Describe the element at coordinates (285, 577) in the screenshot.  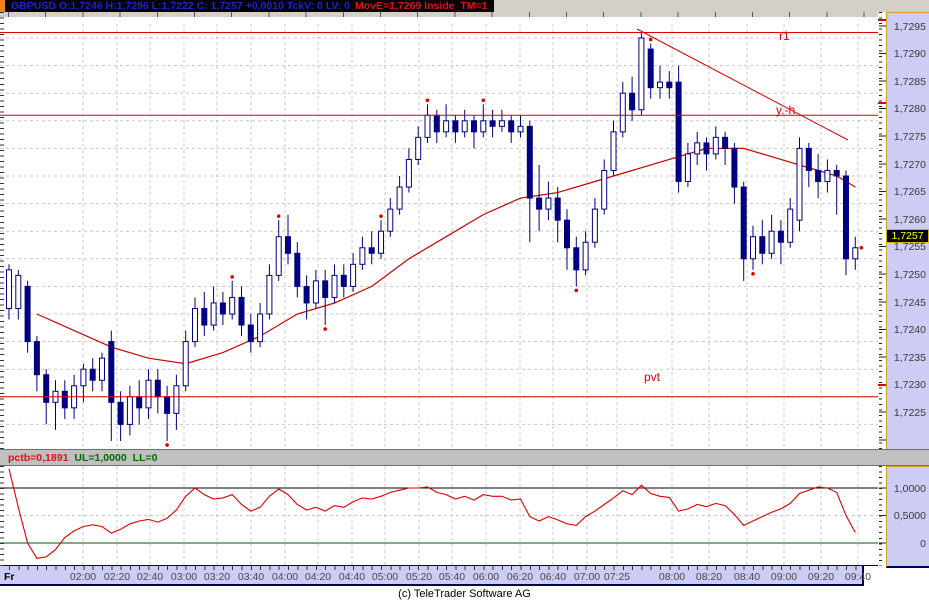
I see `time-axis-label: 04:00` at that location.